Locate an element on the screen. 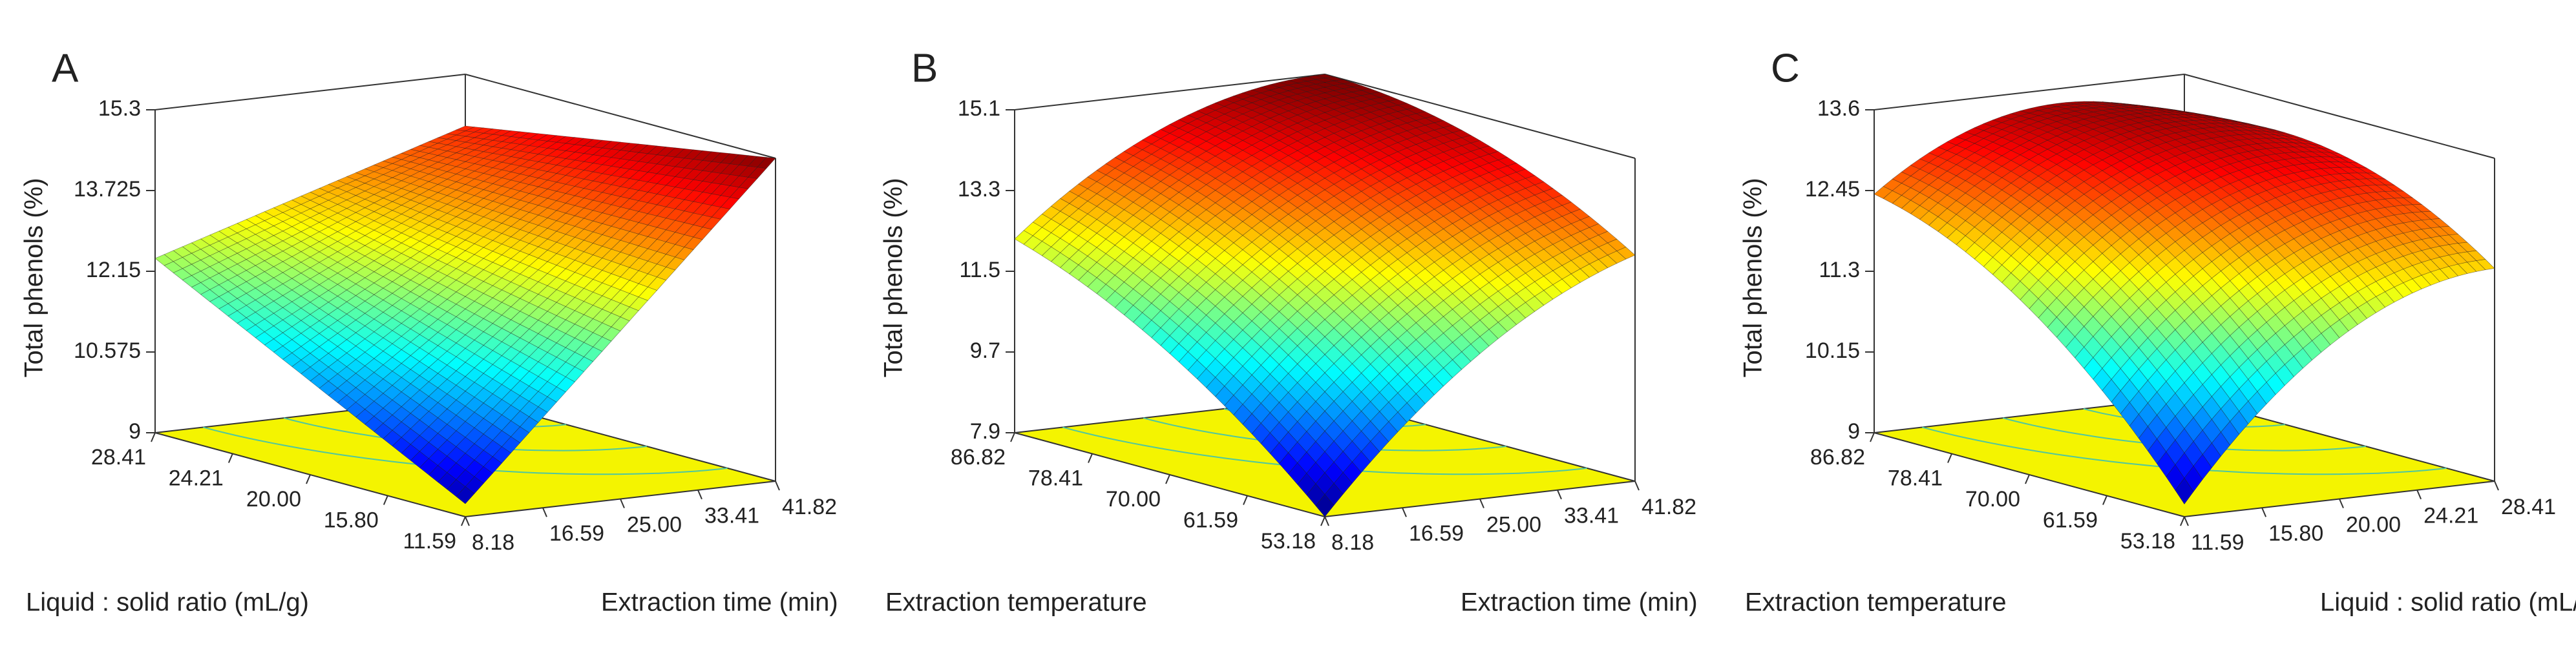 The height and width of the screenshot is (653, 2576). z-tick-label: 12.15 is located at coordinates (113, 270).